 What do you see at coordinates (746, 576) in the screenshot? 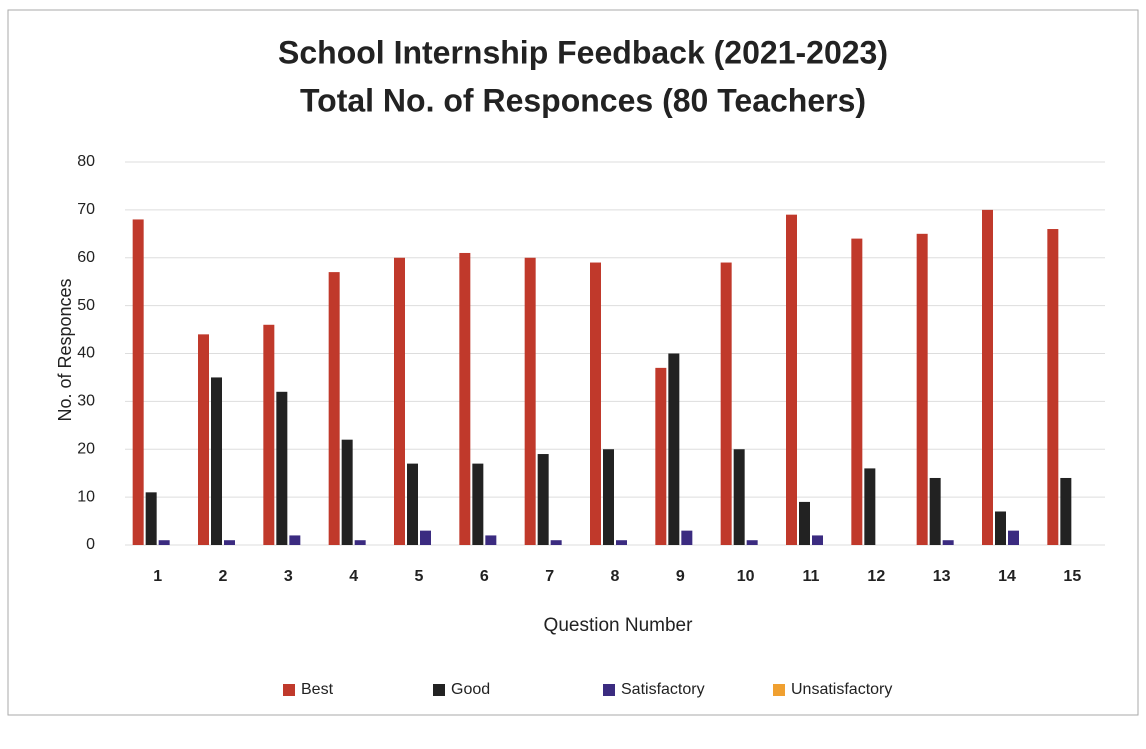
I see `x-tick-label: 10` at bounding box center [746, 576].